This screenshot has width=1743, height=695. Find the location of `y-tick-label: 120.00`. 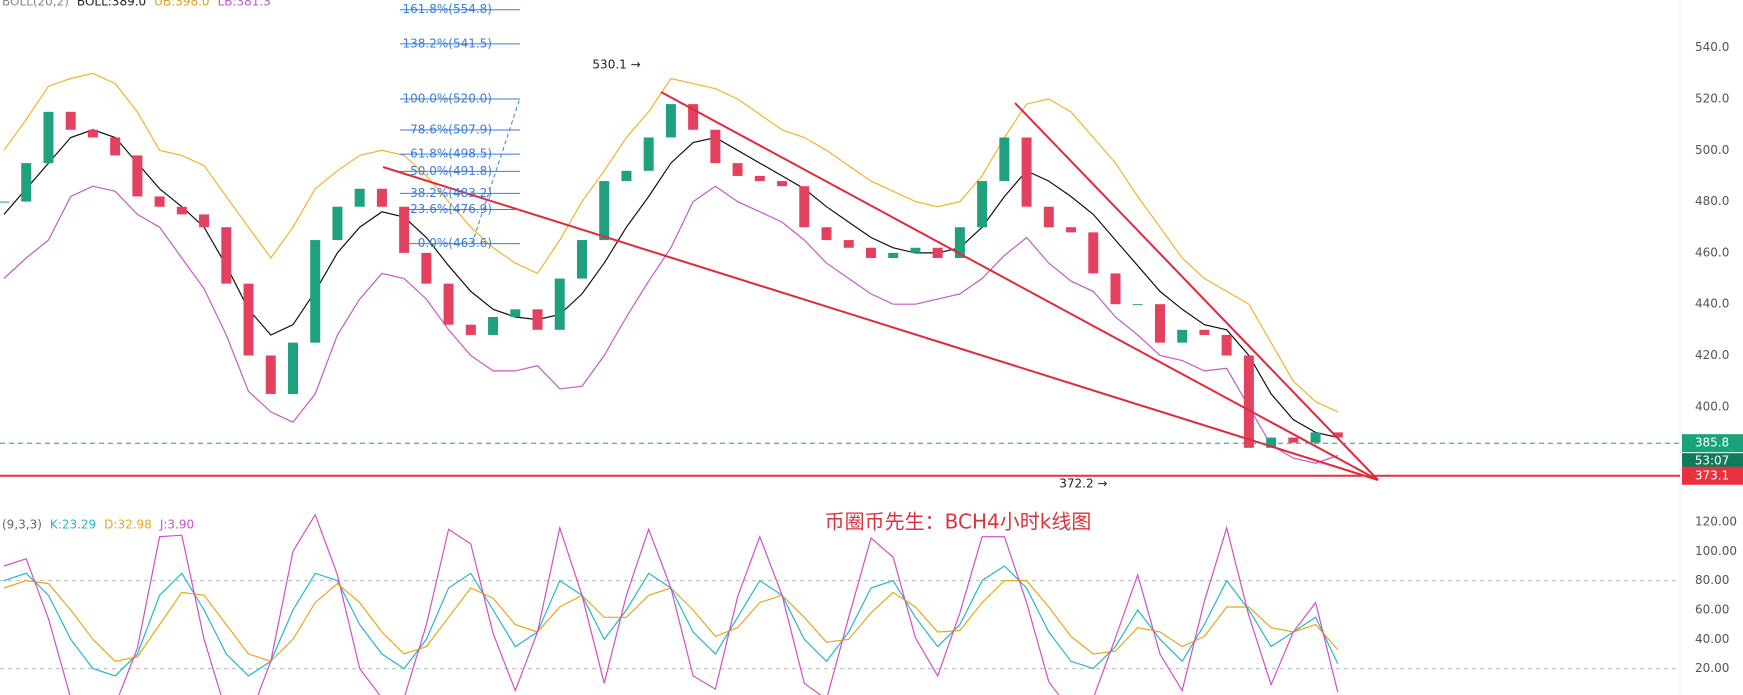

y-tick-label: 120.00 is located at coordinates (1716, 522).